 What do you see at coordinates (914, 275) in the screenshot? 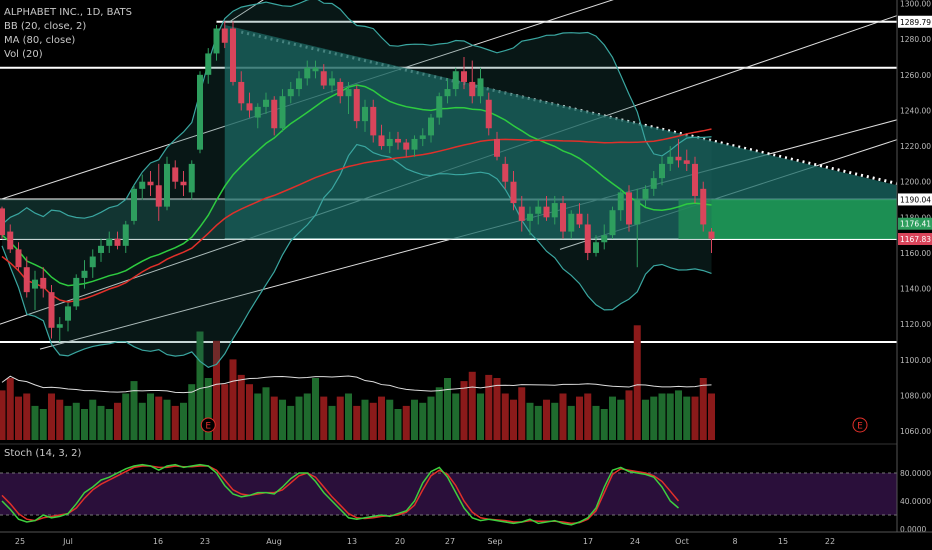
I see `price-axis-bg` at bounding box center [914, 275].